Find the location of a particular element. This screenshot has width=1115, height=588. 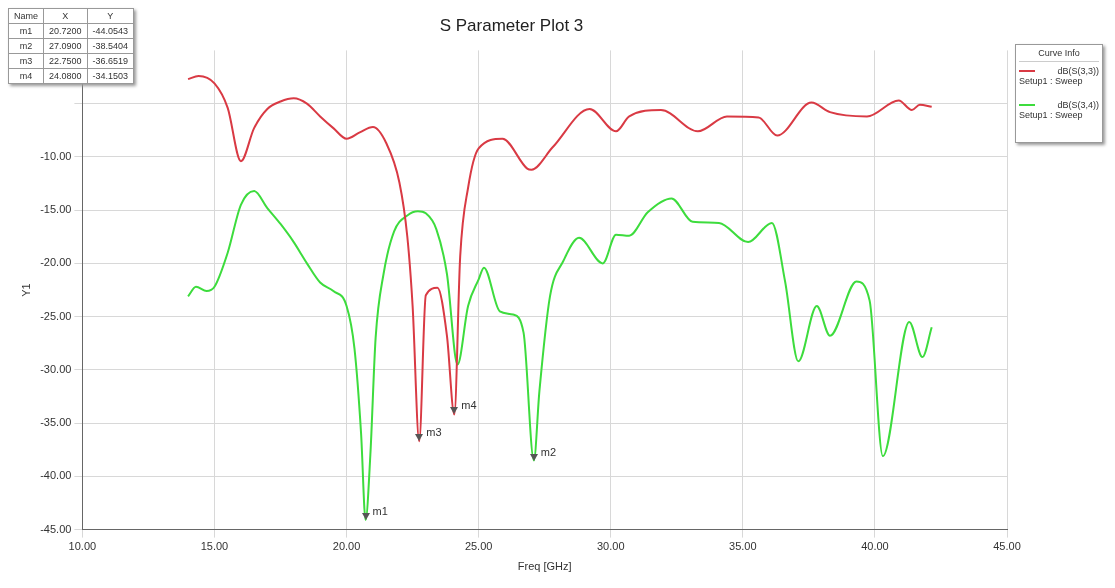

x-tick-label: 20.00 is located at coordinates (346, 546).